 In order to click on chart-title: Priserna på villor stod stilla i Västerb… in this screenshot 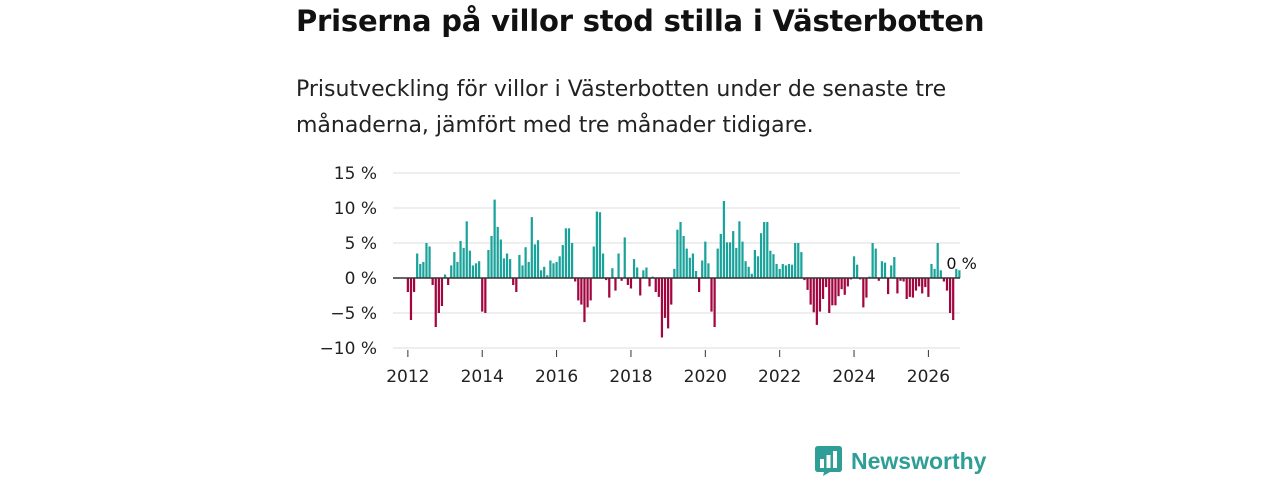, I will do `click(640, 21)`.